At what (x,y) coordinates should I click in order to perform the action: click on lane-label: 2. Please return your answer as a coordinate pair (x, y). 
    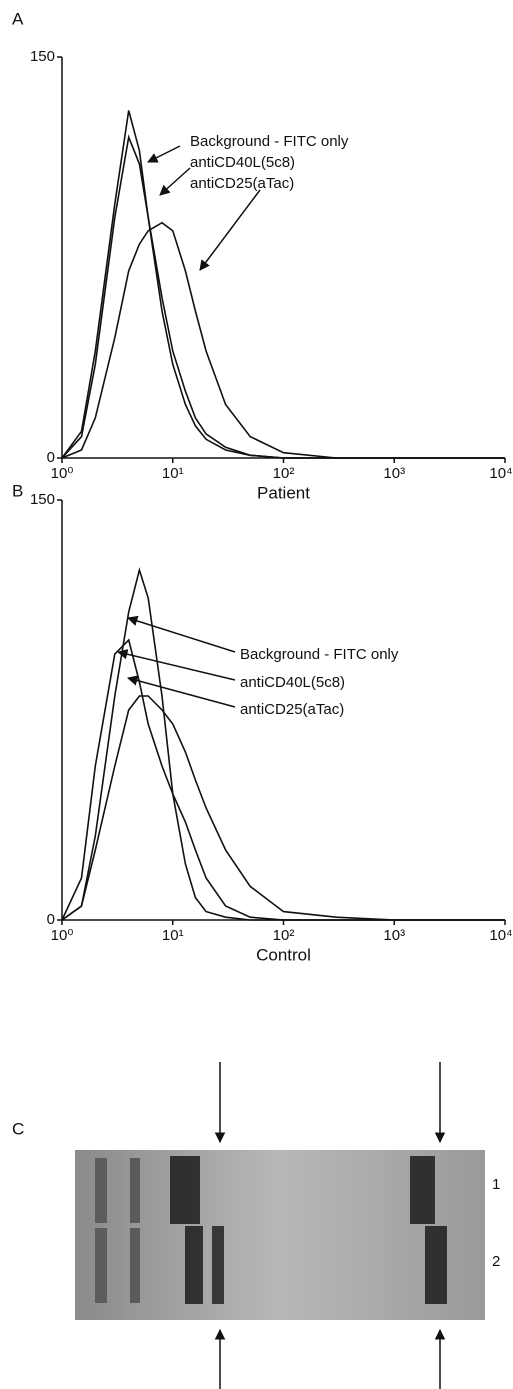
    Looking at the image, I should click on (496, 1261).